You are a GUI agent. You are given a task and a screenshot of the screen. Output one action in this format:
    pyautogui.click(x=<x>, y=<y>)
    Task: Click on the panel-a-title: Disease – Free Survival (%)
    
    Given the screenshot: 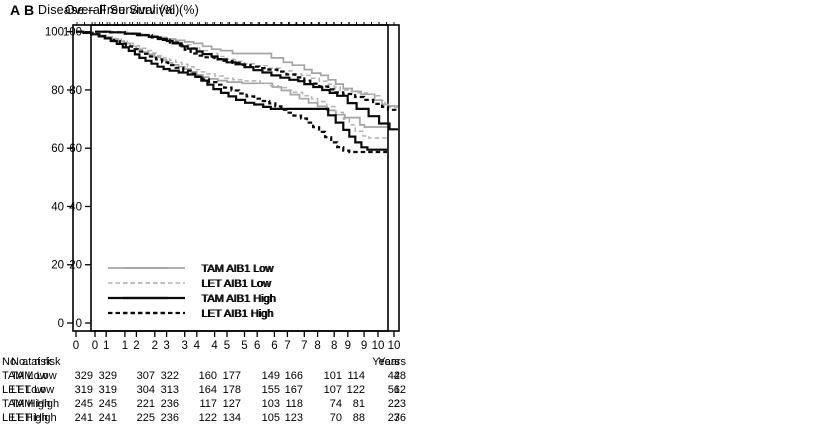 What is the action you would take?
    pyautogui.click(x=119, y=10)
    